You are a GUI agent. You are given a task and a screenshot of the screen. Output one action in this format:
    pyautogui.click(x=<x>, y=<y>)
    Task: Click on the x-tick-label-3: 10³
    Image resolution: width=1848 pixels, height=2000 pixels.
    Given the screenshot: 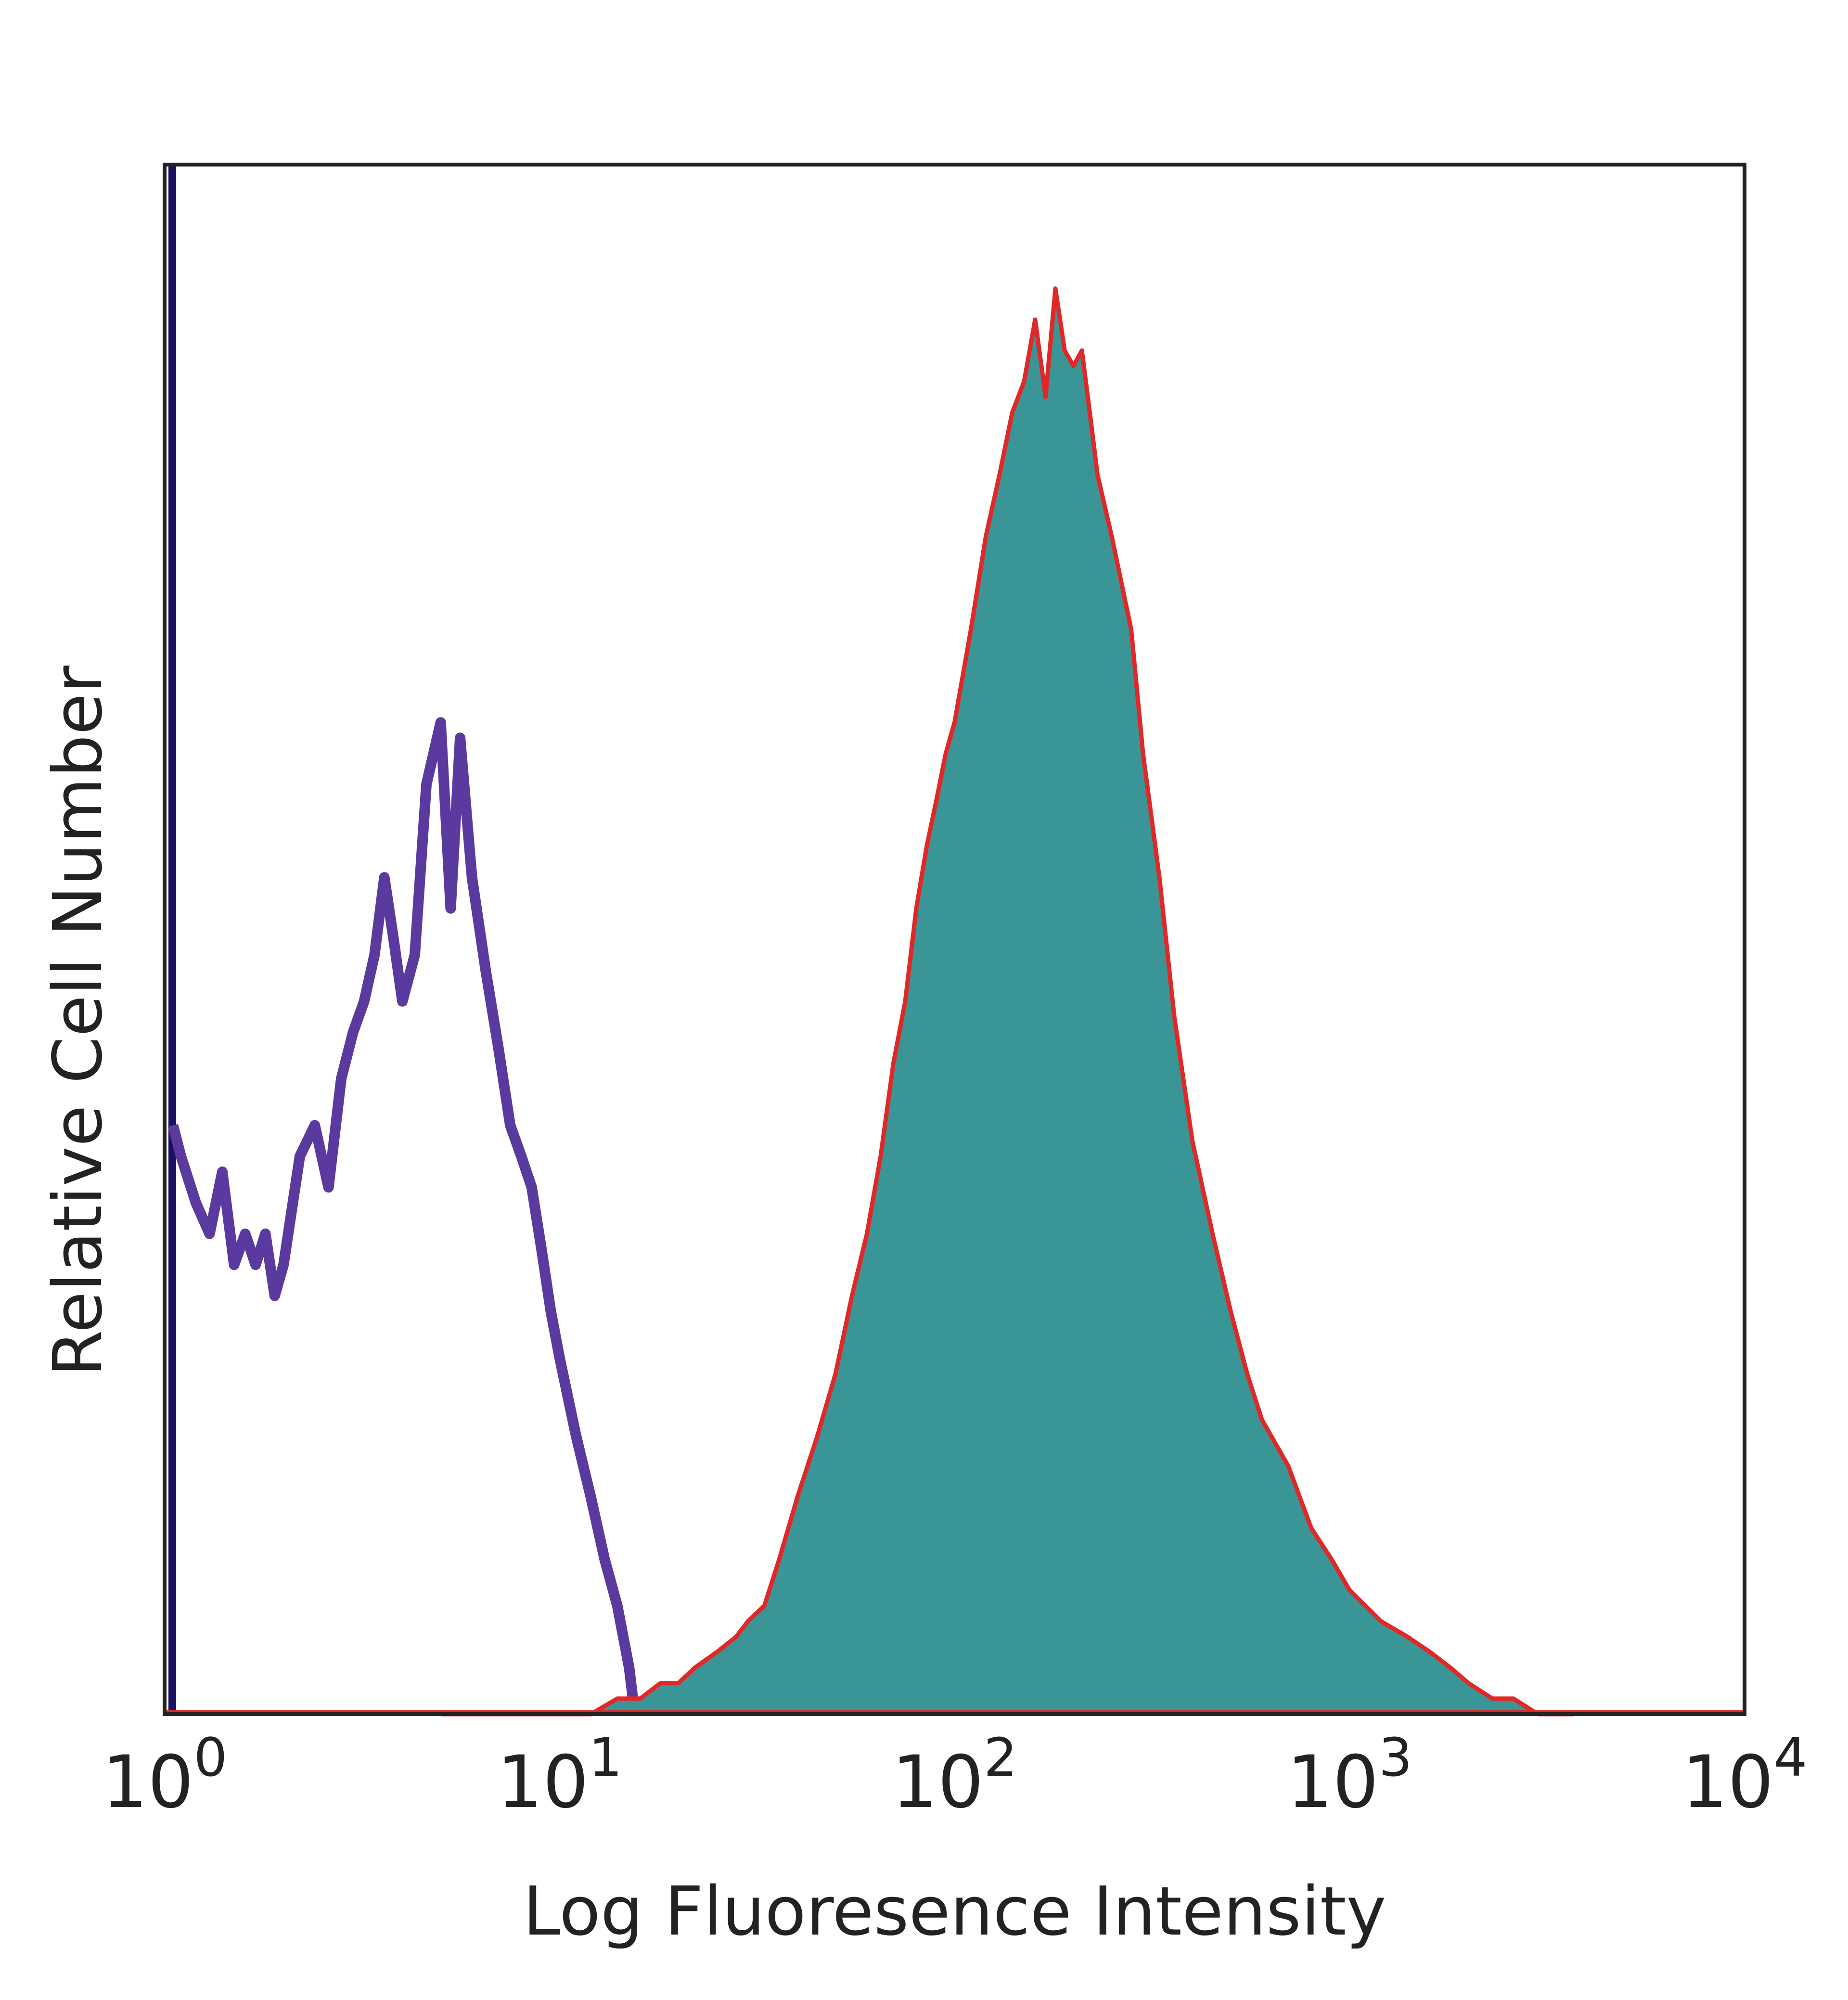 What is the action you would take?
    pyautogui.click(x=1349, y=1775)
    